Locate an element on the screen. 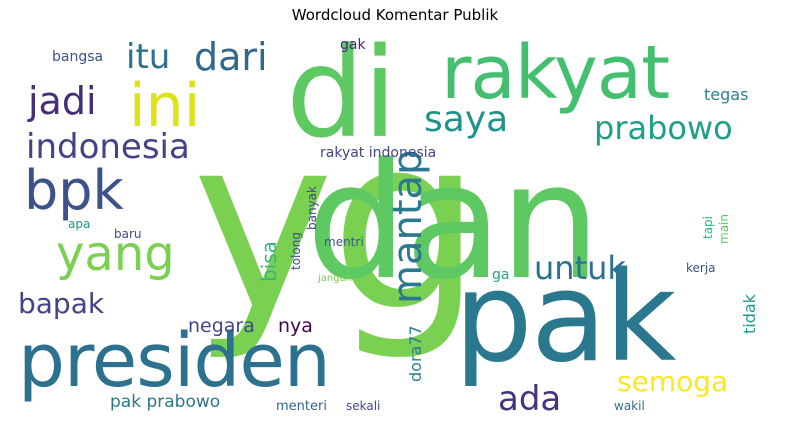 This screenshot has height=427, width=790. word-wakil: wakil is located at coordinates (629, 406).